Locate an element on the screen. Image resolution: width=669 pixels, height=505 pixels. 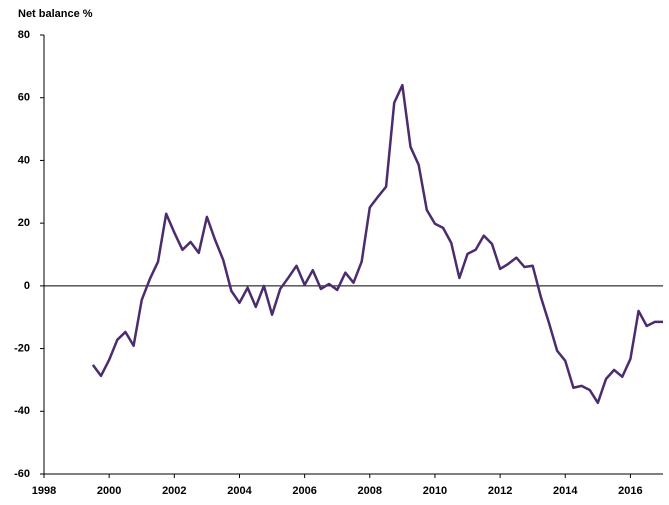
y-tick-label: -60 is located at coordinates (22, 474).